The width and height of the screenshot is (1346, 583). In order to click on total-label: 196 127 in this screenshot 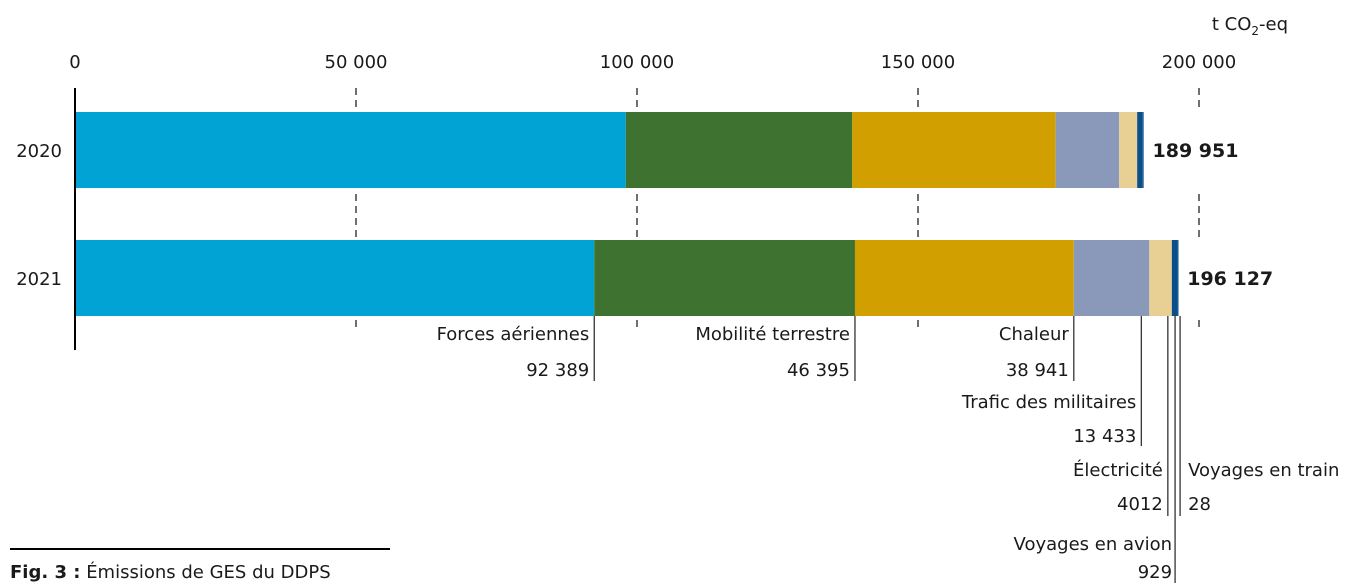, I will do `click(1230, 279)`.